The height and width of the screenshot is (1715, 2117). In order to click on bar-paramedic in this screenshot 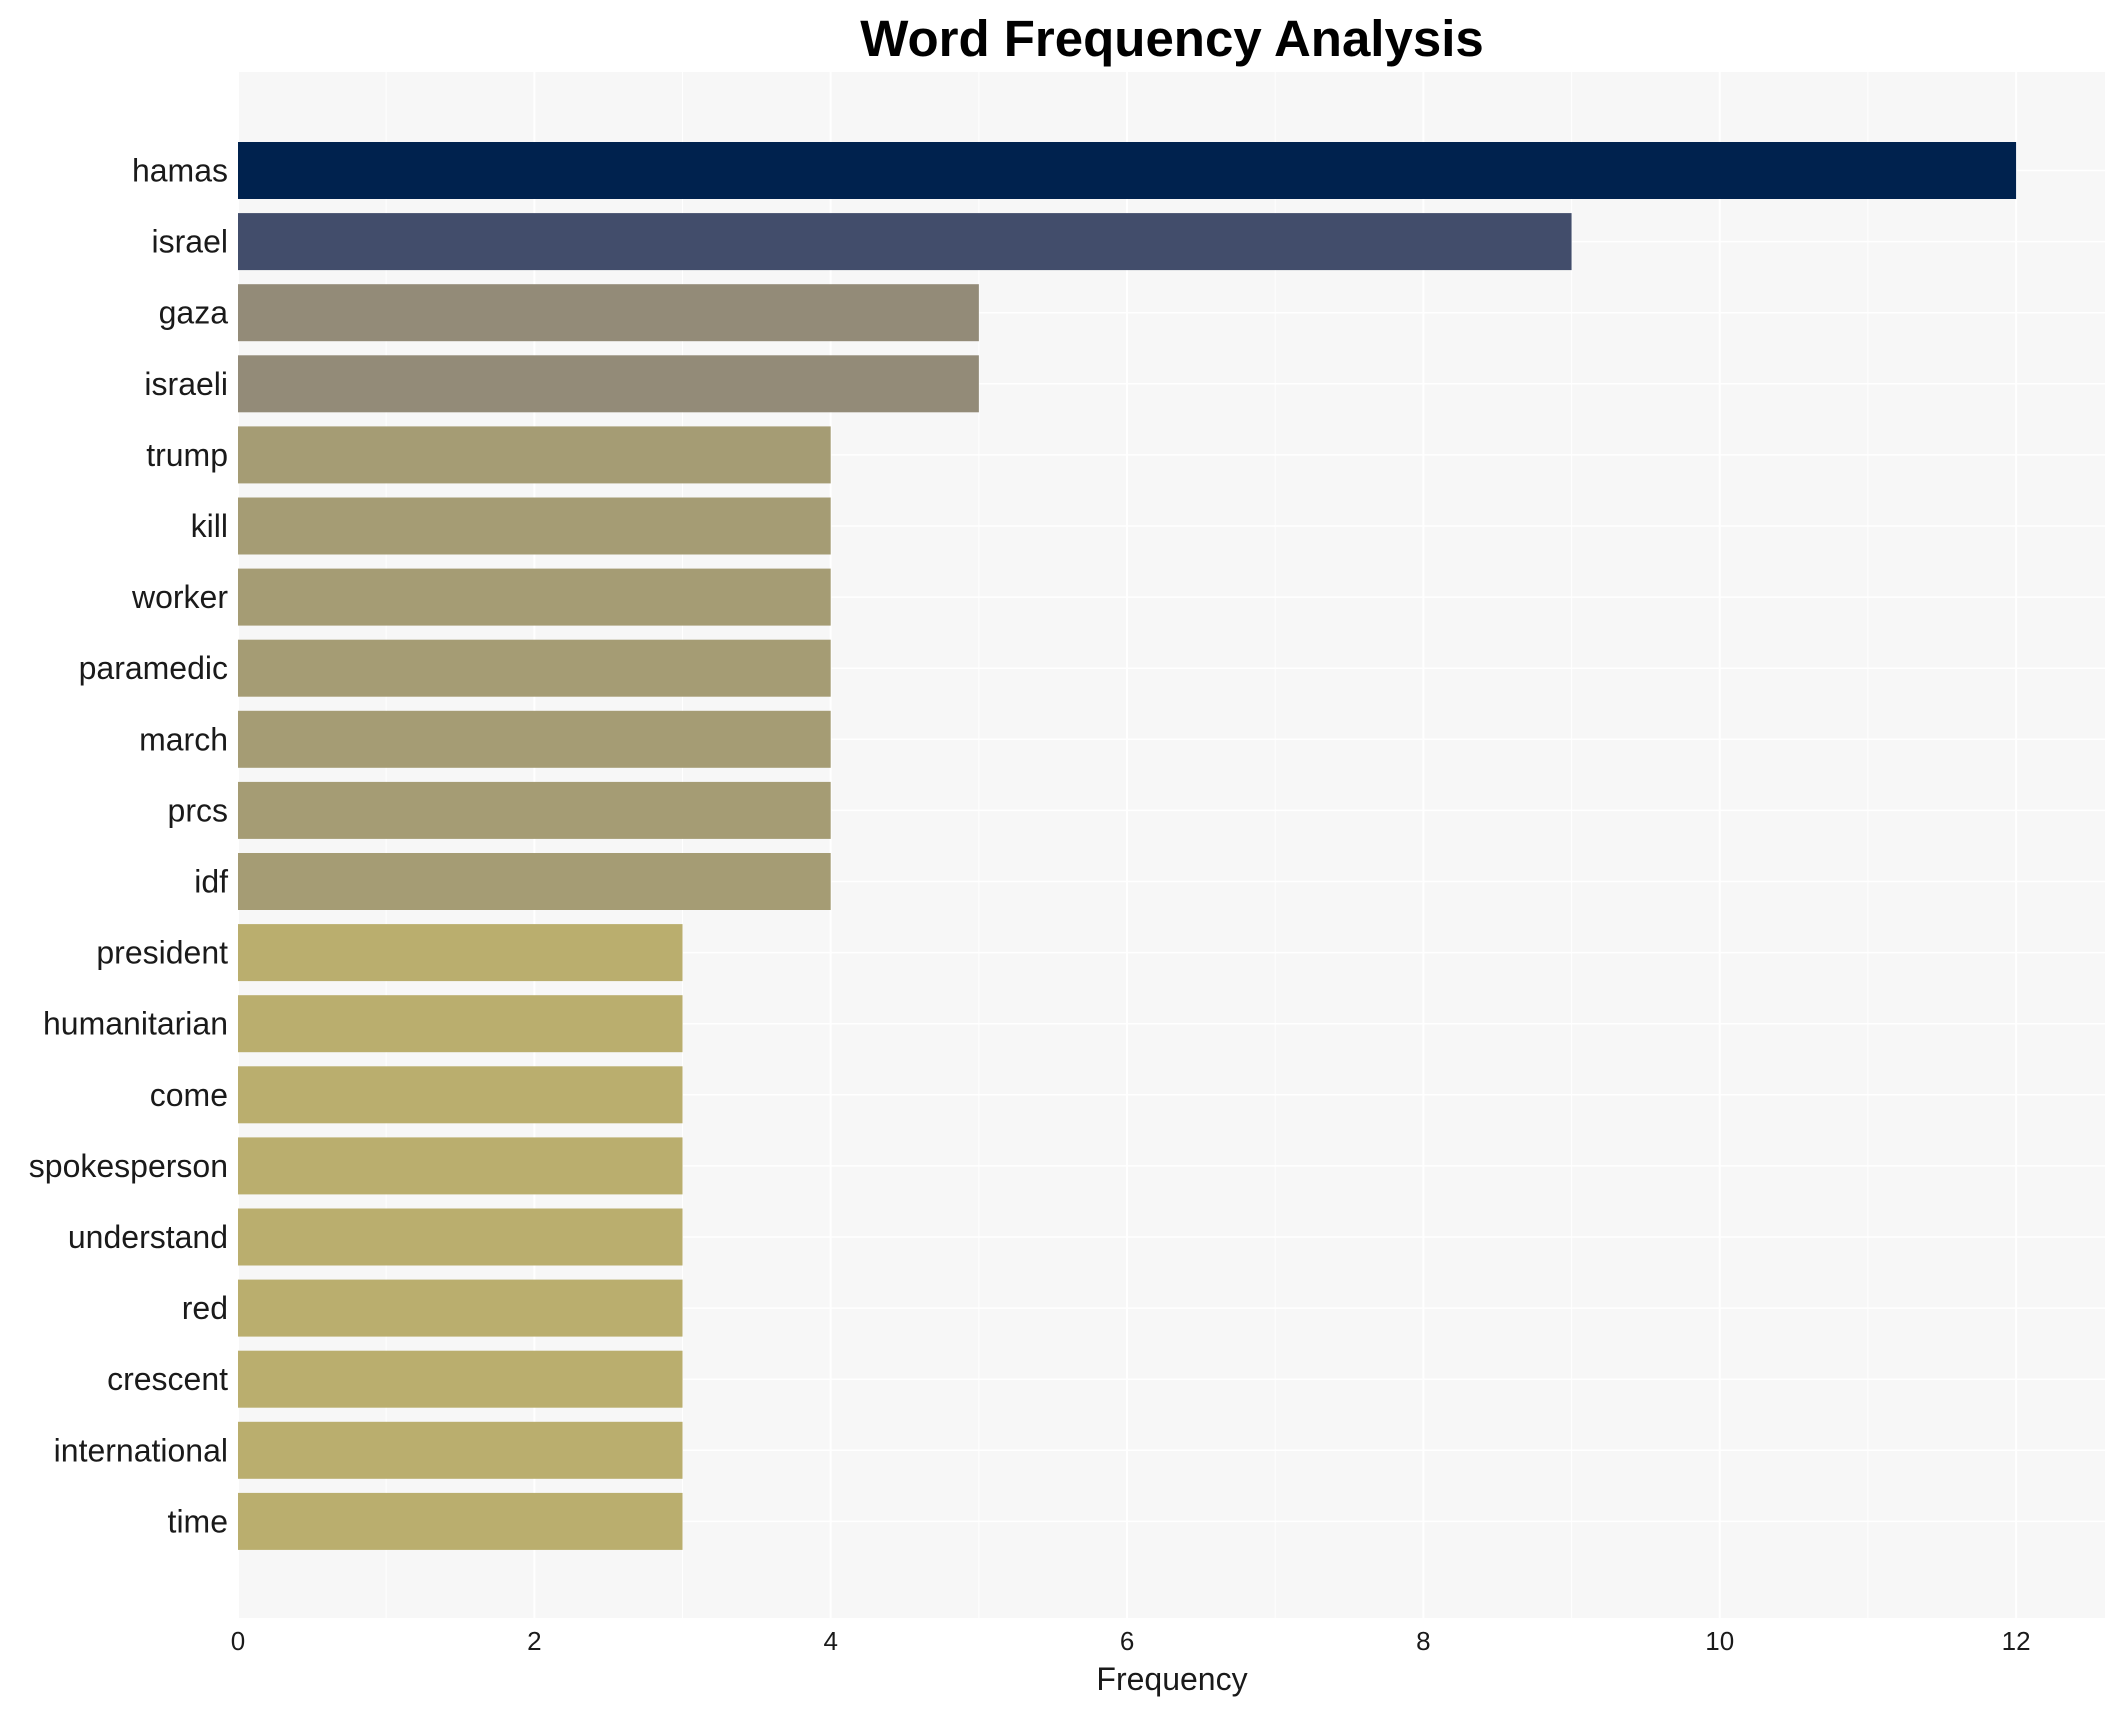, I will do `click(534, 668)`.